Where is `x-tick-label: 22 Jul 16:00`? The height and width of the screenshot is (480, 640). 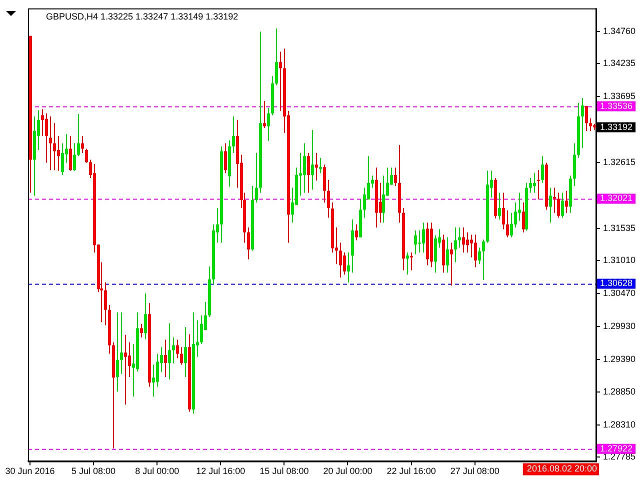 x-tick-label: 22 Jul 16:00 is located at coordinates (411, 471).